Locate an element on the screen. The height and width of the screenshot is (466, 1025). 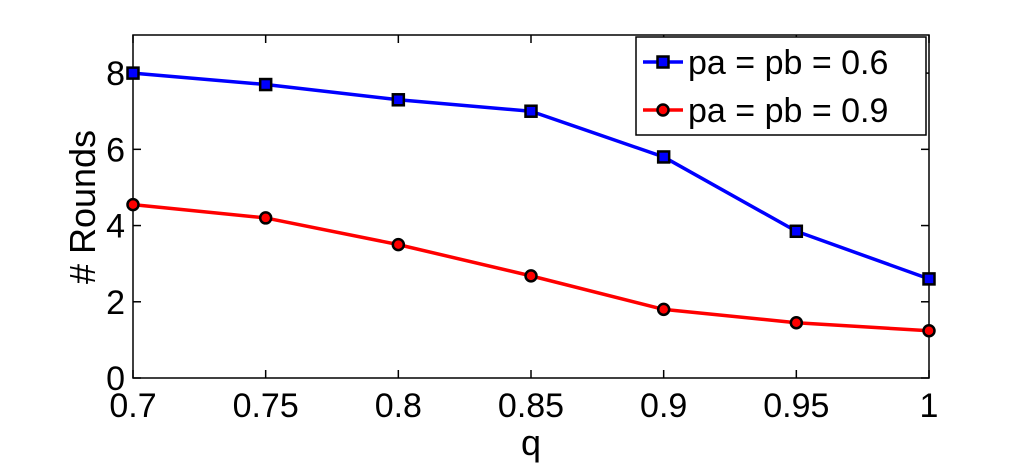
x-tick-label: 0.9 is located at coordinates (663, 406).